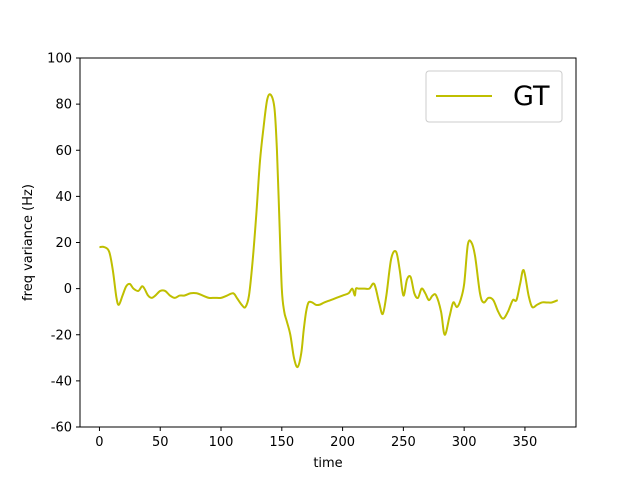 The image size is (640, 480). I want to click on y-tick-label: 80, so click(63, 105).